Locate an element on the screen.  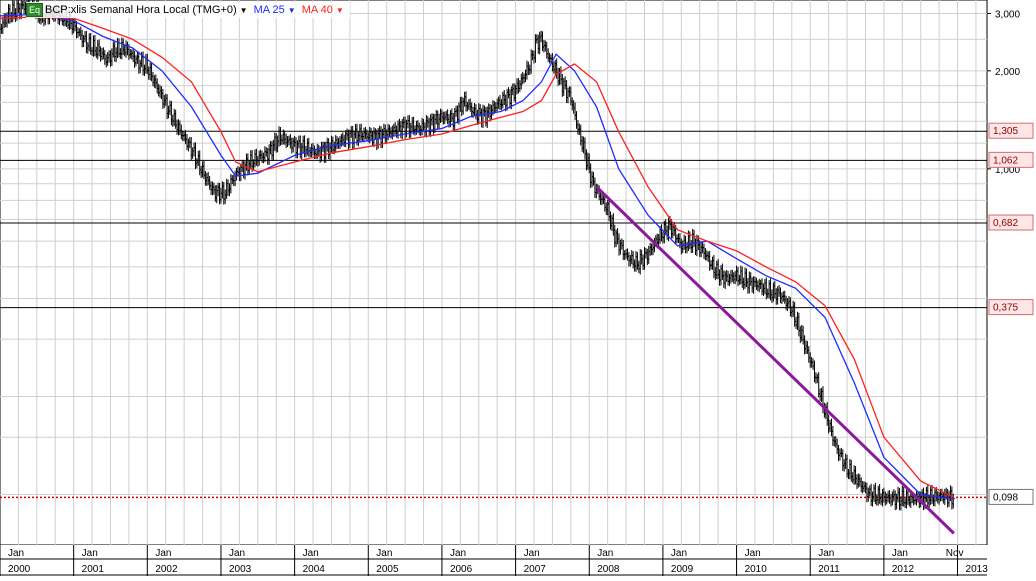
last-price-box is located at coordinates (1011, 496).